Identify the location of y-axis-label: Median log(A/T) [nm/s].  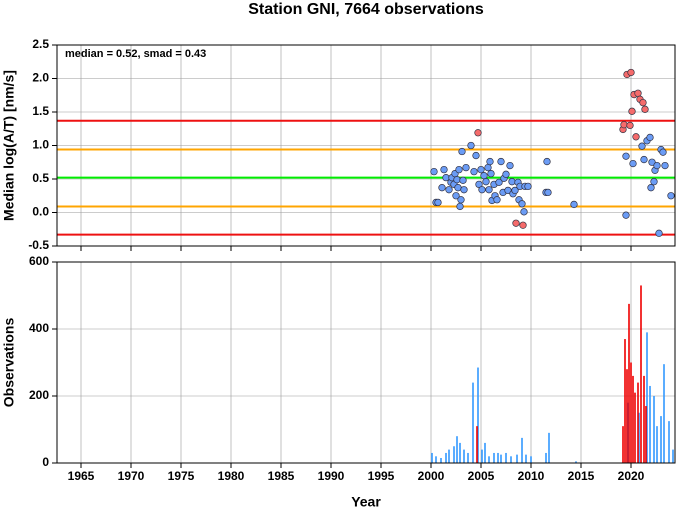
(9, 145).